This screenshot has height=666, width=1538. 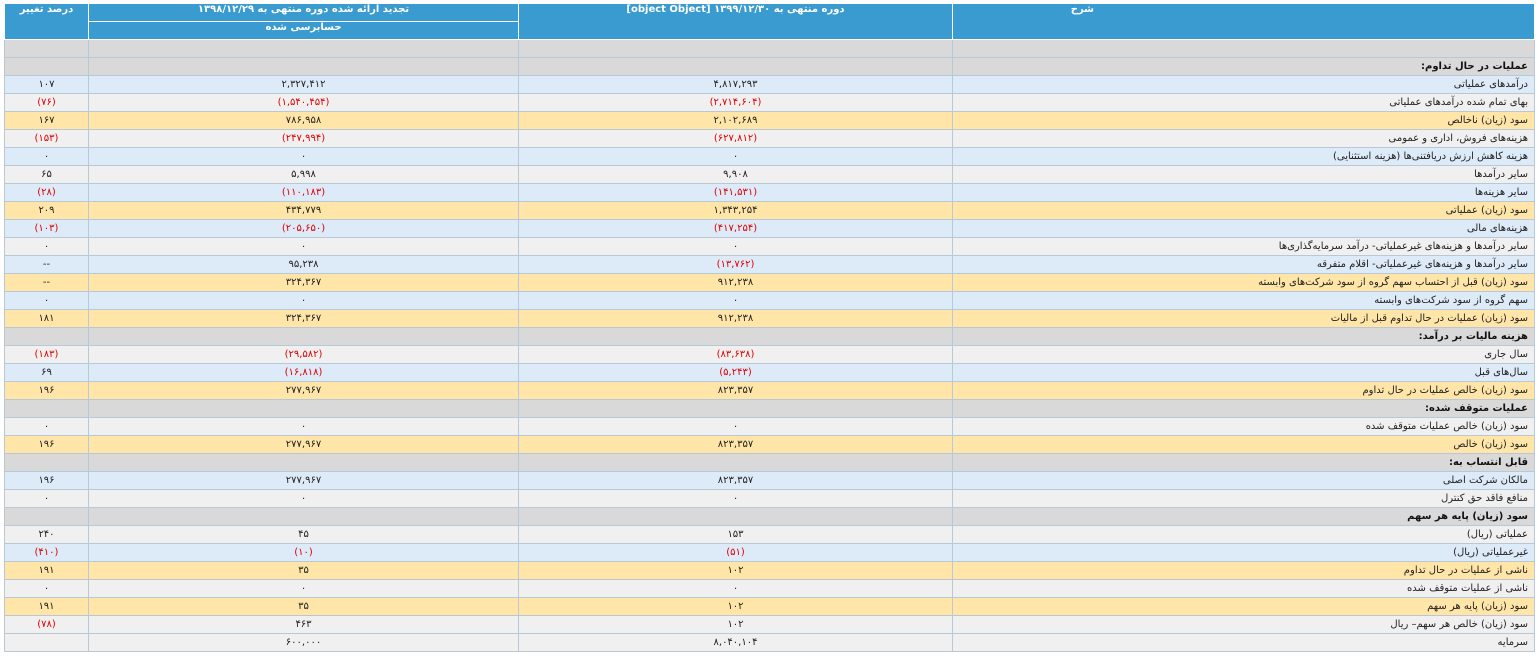 What do you see at coordinates (1243, 192) in the screenshot?
I see `row-description: سایر هزینه‌ها` at bounding box center [1243, 192].